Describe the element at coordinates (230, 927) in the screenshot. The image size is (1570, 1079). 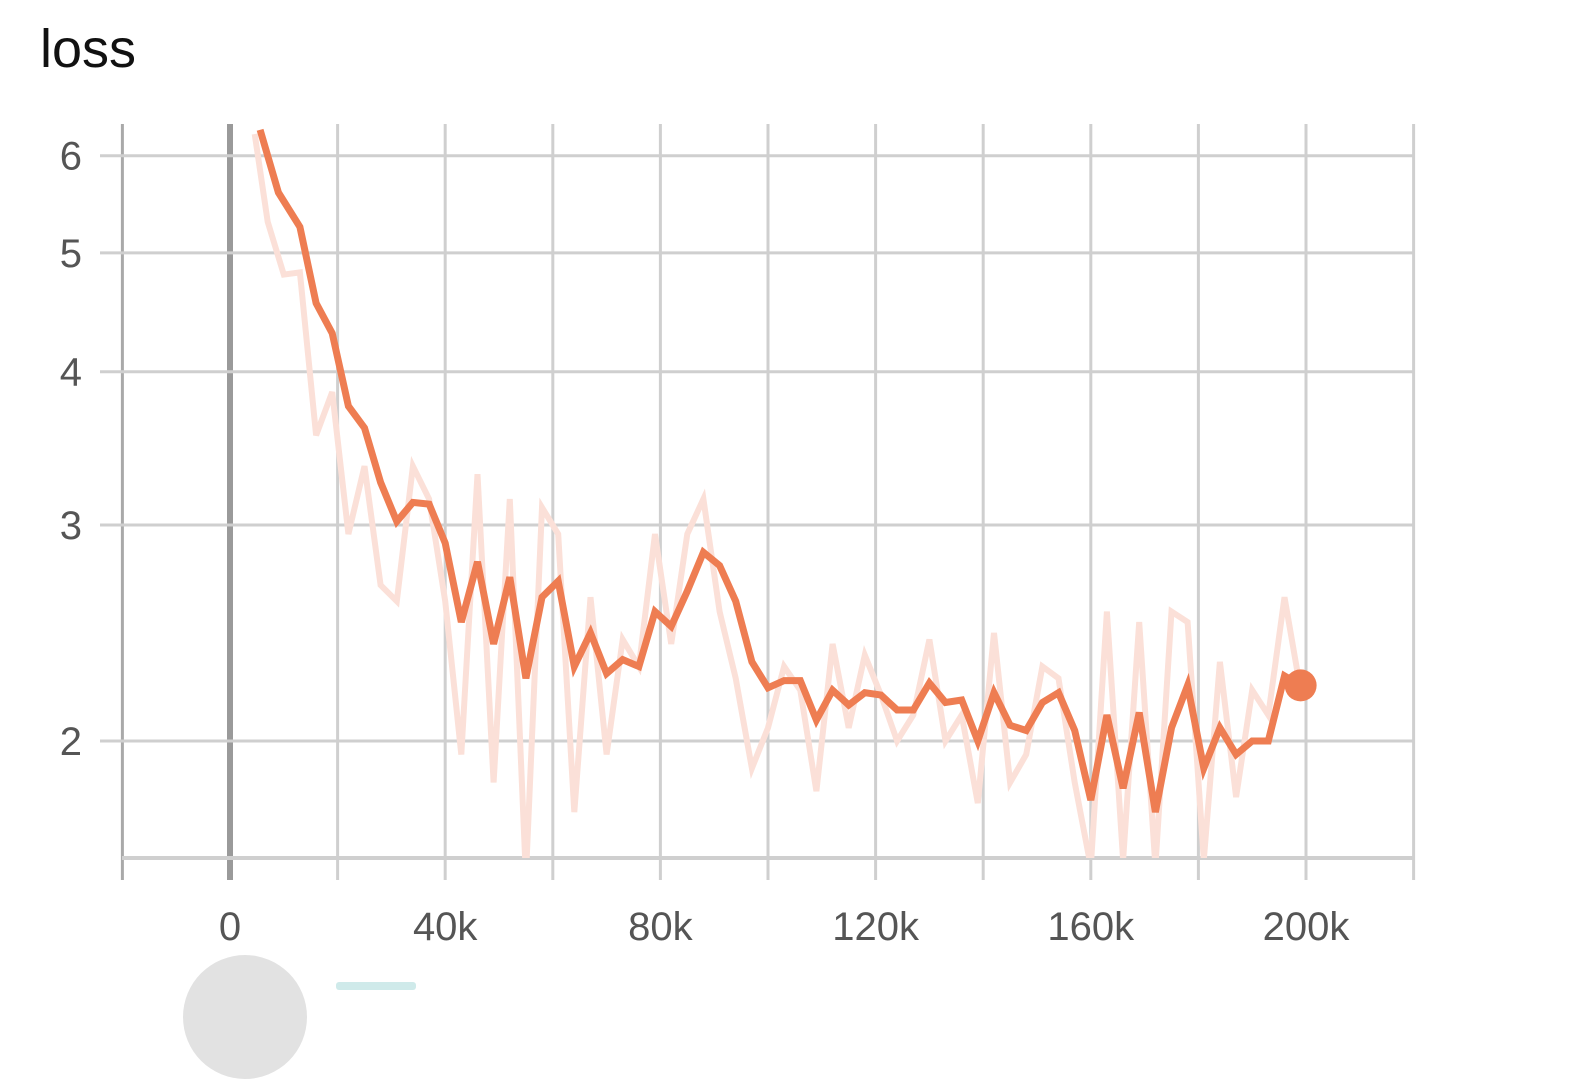
I see `x-tick-label: 0` at that location.